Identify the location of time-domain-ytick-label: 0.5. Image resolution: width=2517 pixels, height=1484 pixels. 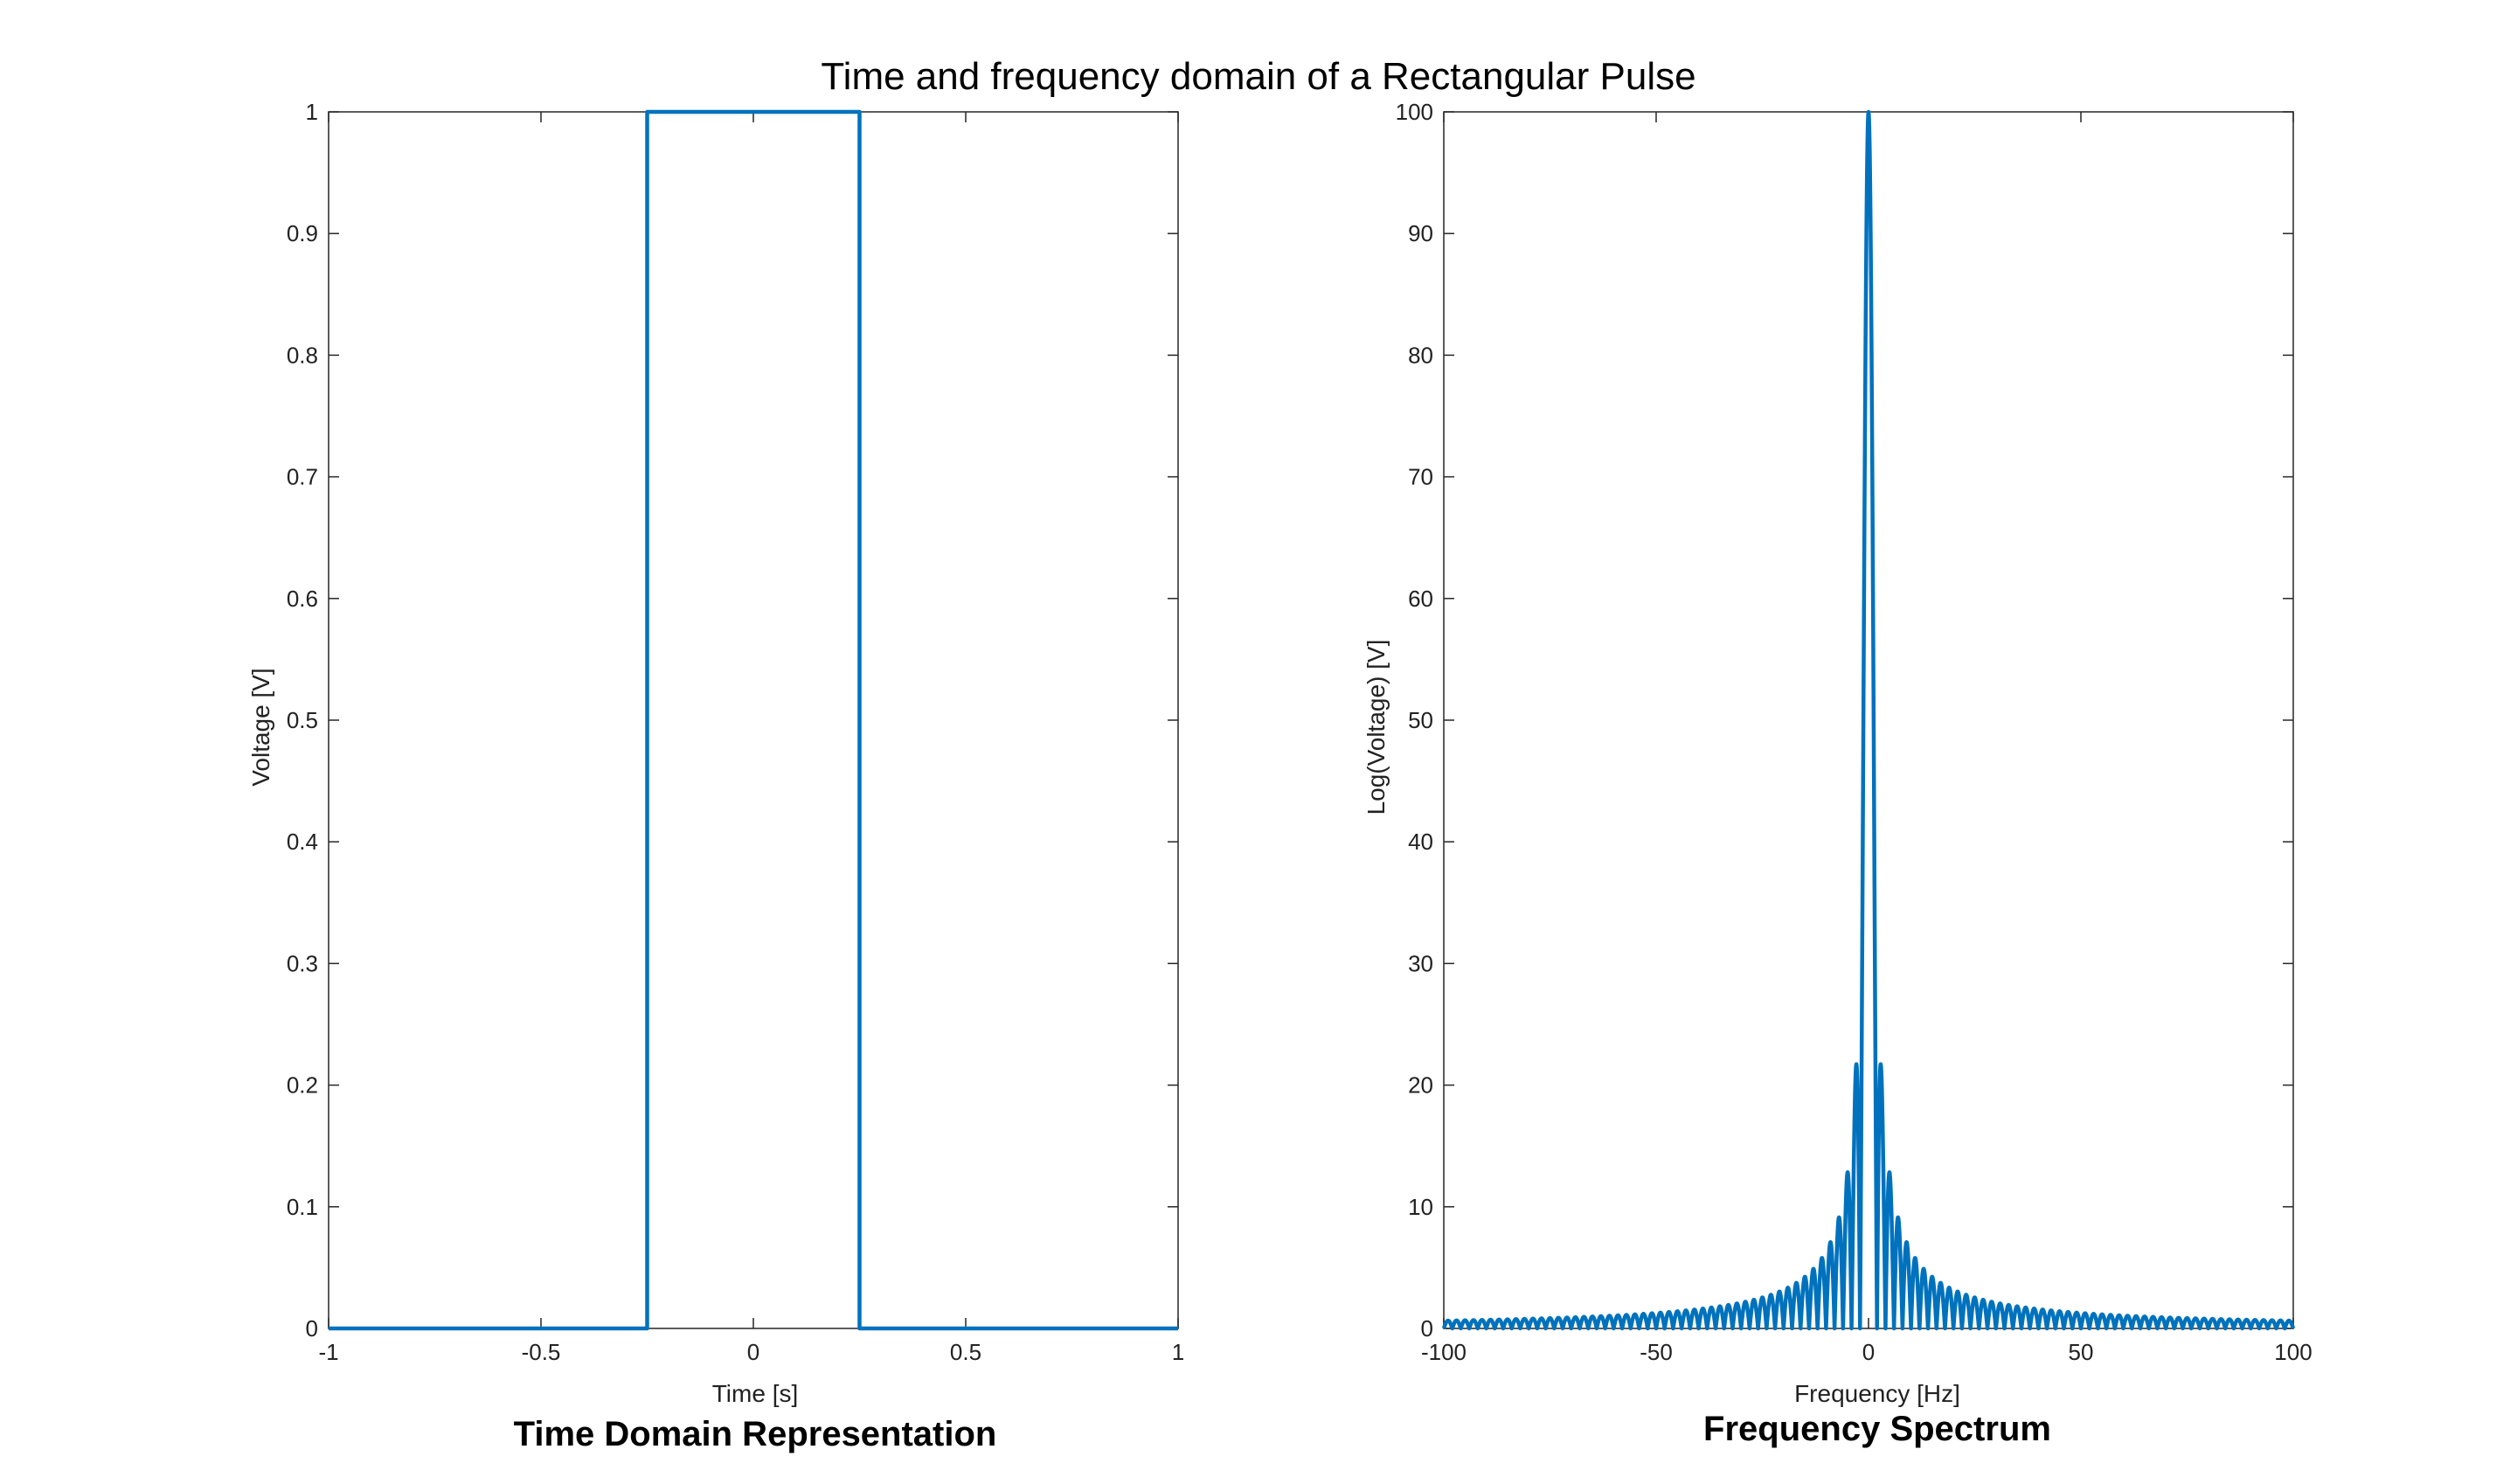
(302, 720).